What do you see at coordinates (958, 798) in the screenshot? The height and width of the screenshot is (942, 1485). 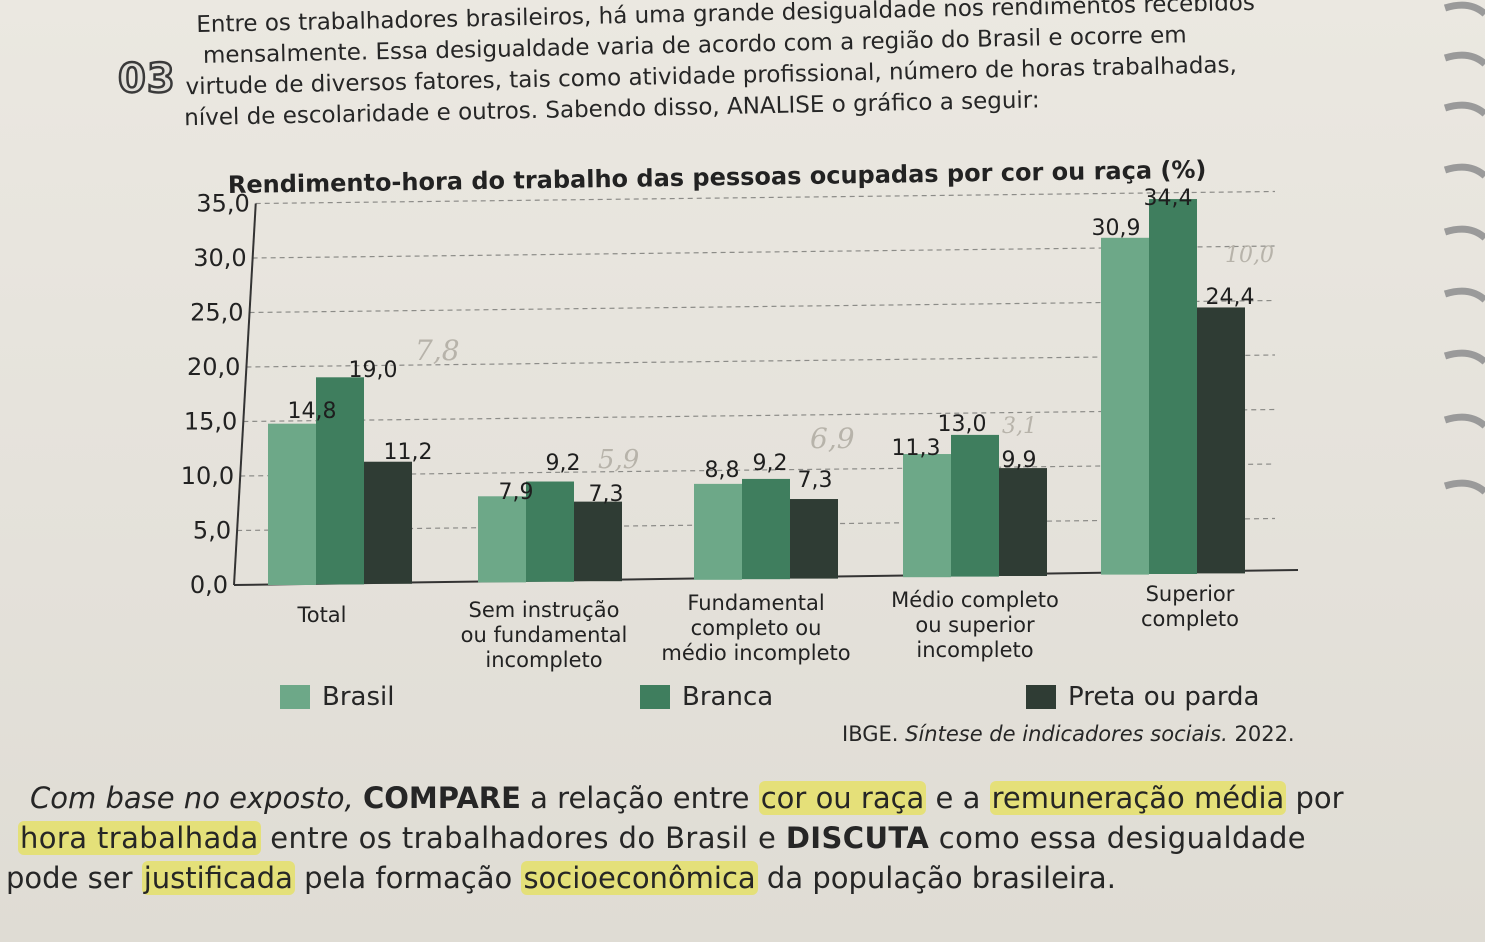 I see `q-text: e a` at bounding box center [958, 798].